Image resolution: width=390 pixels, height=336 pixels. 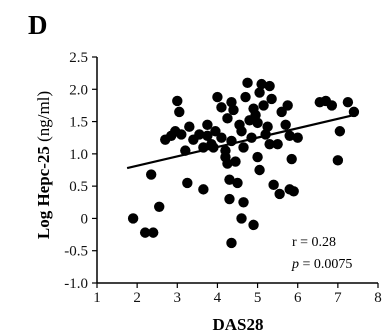 I want to click on x-tick-label: 7, so click(x=338, y=298).